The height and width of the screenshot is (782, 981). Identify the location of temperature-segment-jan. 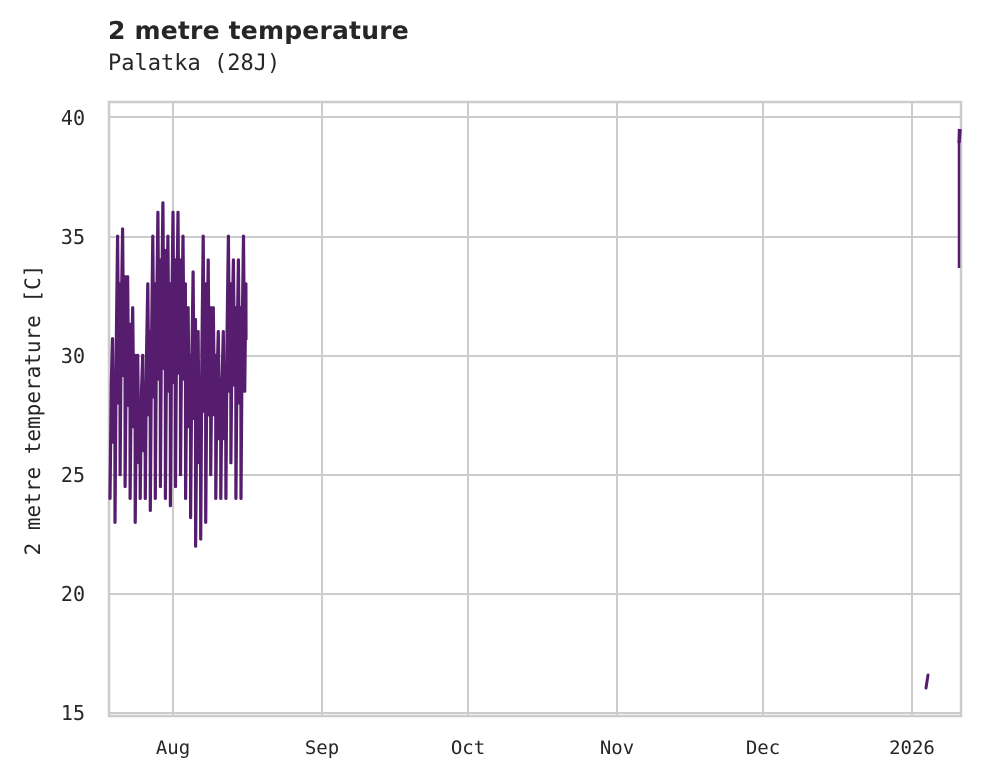
(927, 681).